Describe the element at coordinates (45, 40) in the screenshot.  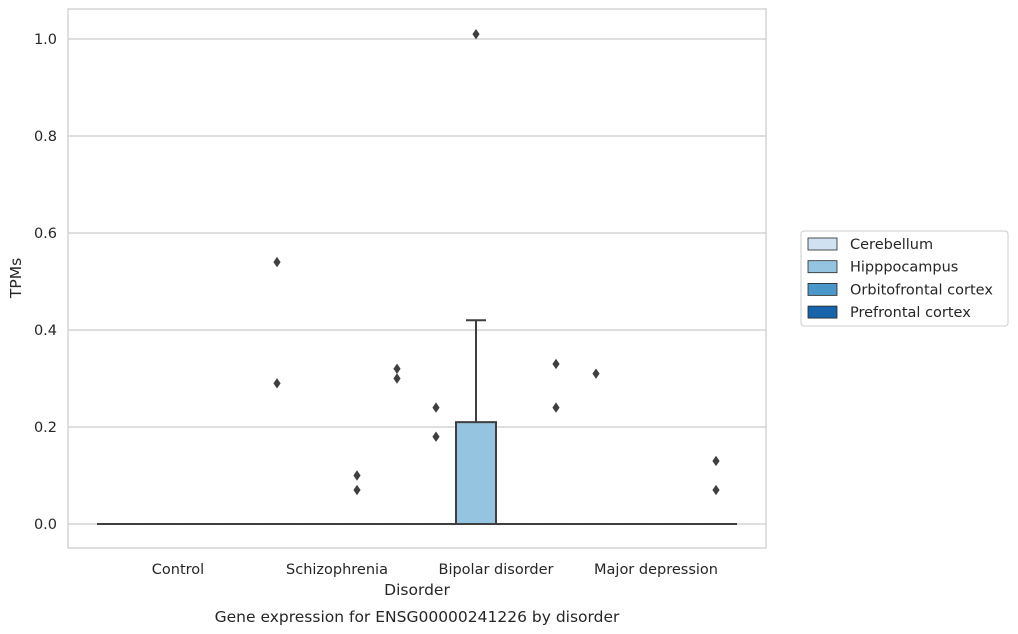
I see `y-tick-label: 1.0` at that location.